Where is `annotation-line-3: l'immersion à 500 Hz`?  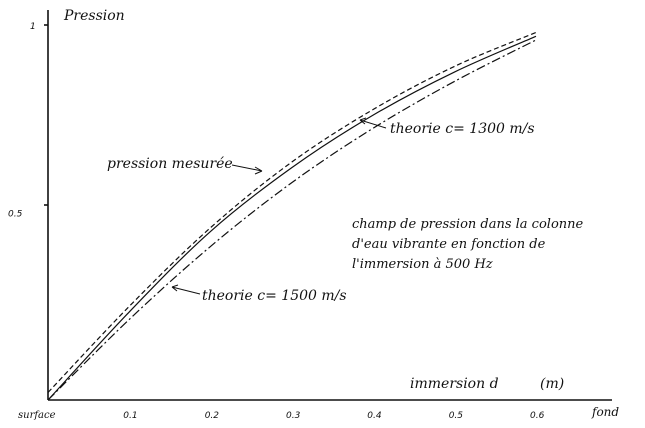
annotation-line-3: l'immersion à 500 Hz is located at coordinates (422, 264).